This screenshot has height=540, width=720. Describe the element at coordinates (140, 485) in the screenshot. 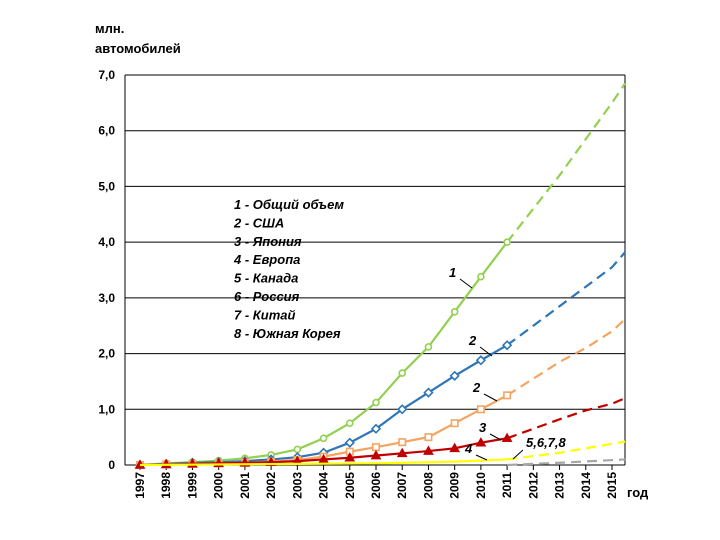

I see `x-tick-label: 1997` at that location.